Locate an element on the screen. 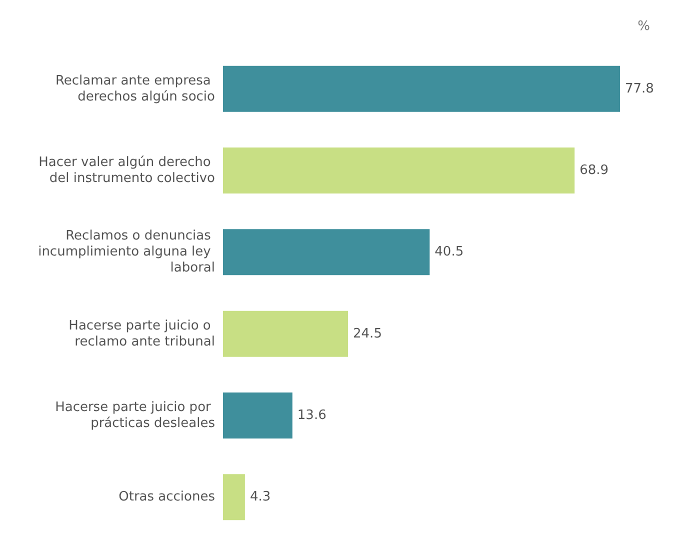 This screenshot has height=556, width=688. y-tick-label: Reclamar ante empresa derechos algún socio is located at coordinates (135, 88).